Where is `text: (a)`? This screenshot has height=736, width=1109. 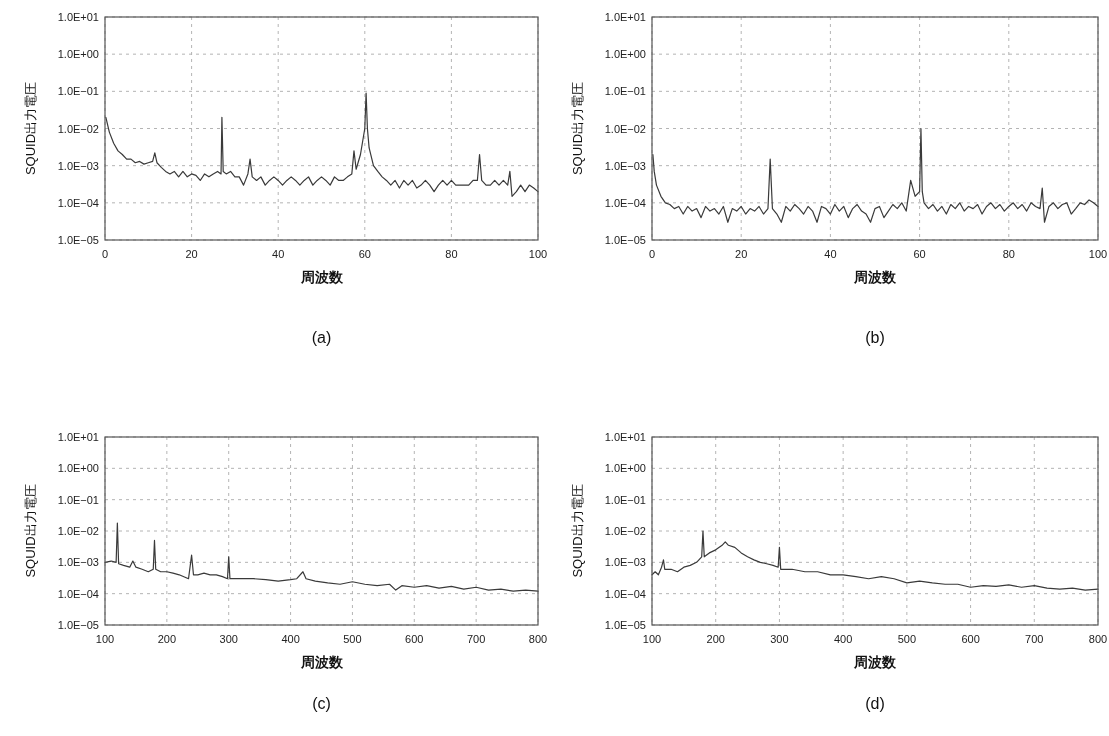
text: (a) is located at coordinates (321, 337).